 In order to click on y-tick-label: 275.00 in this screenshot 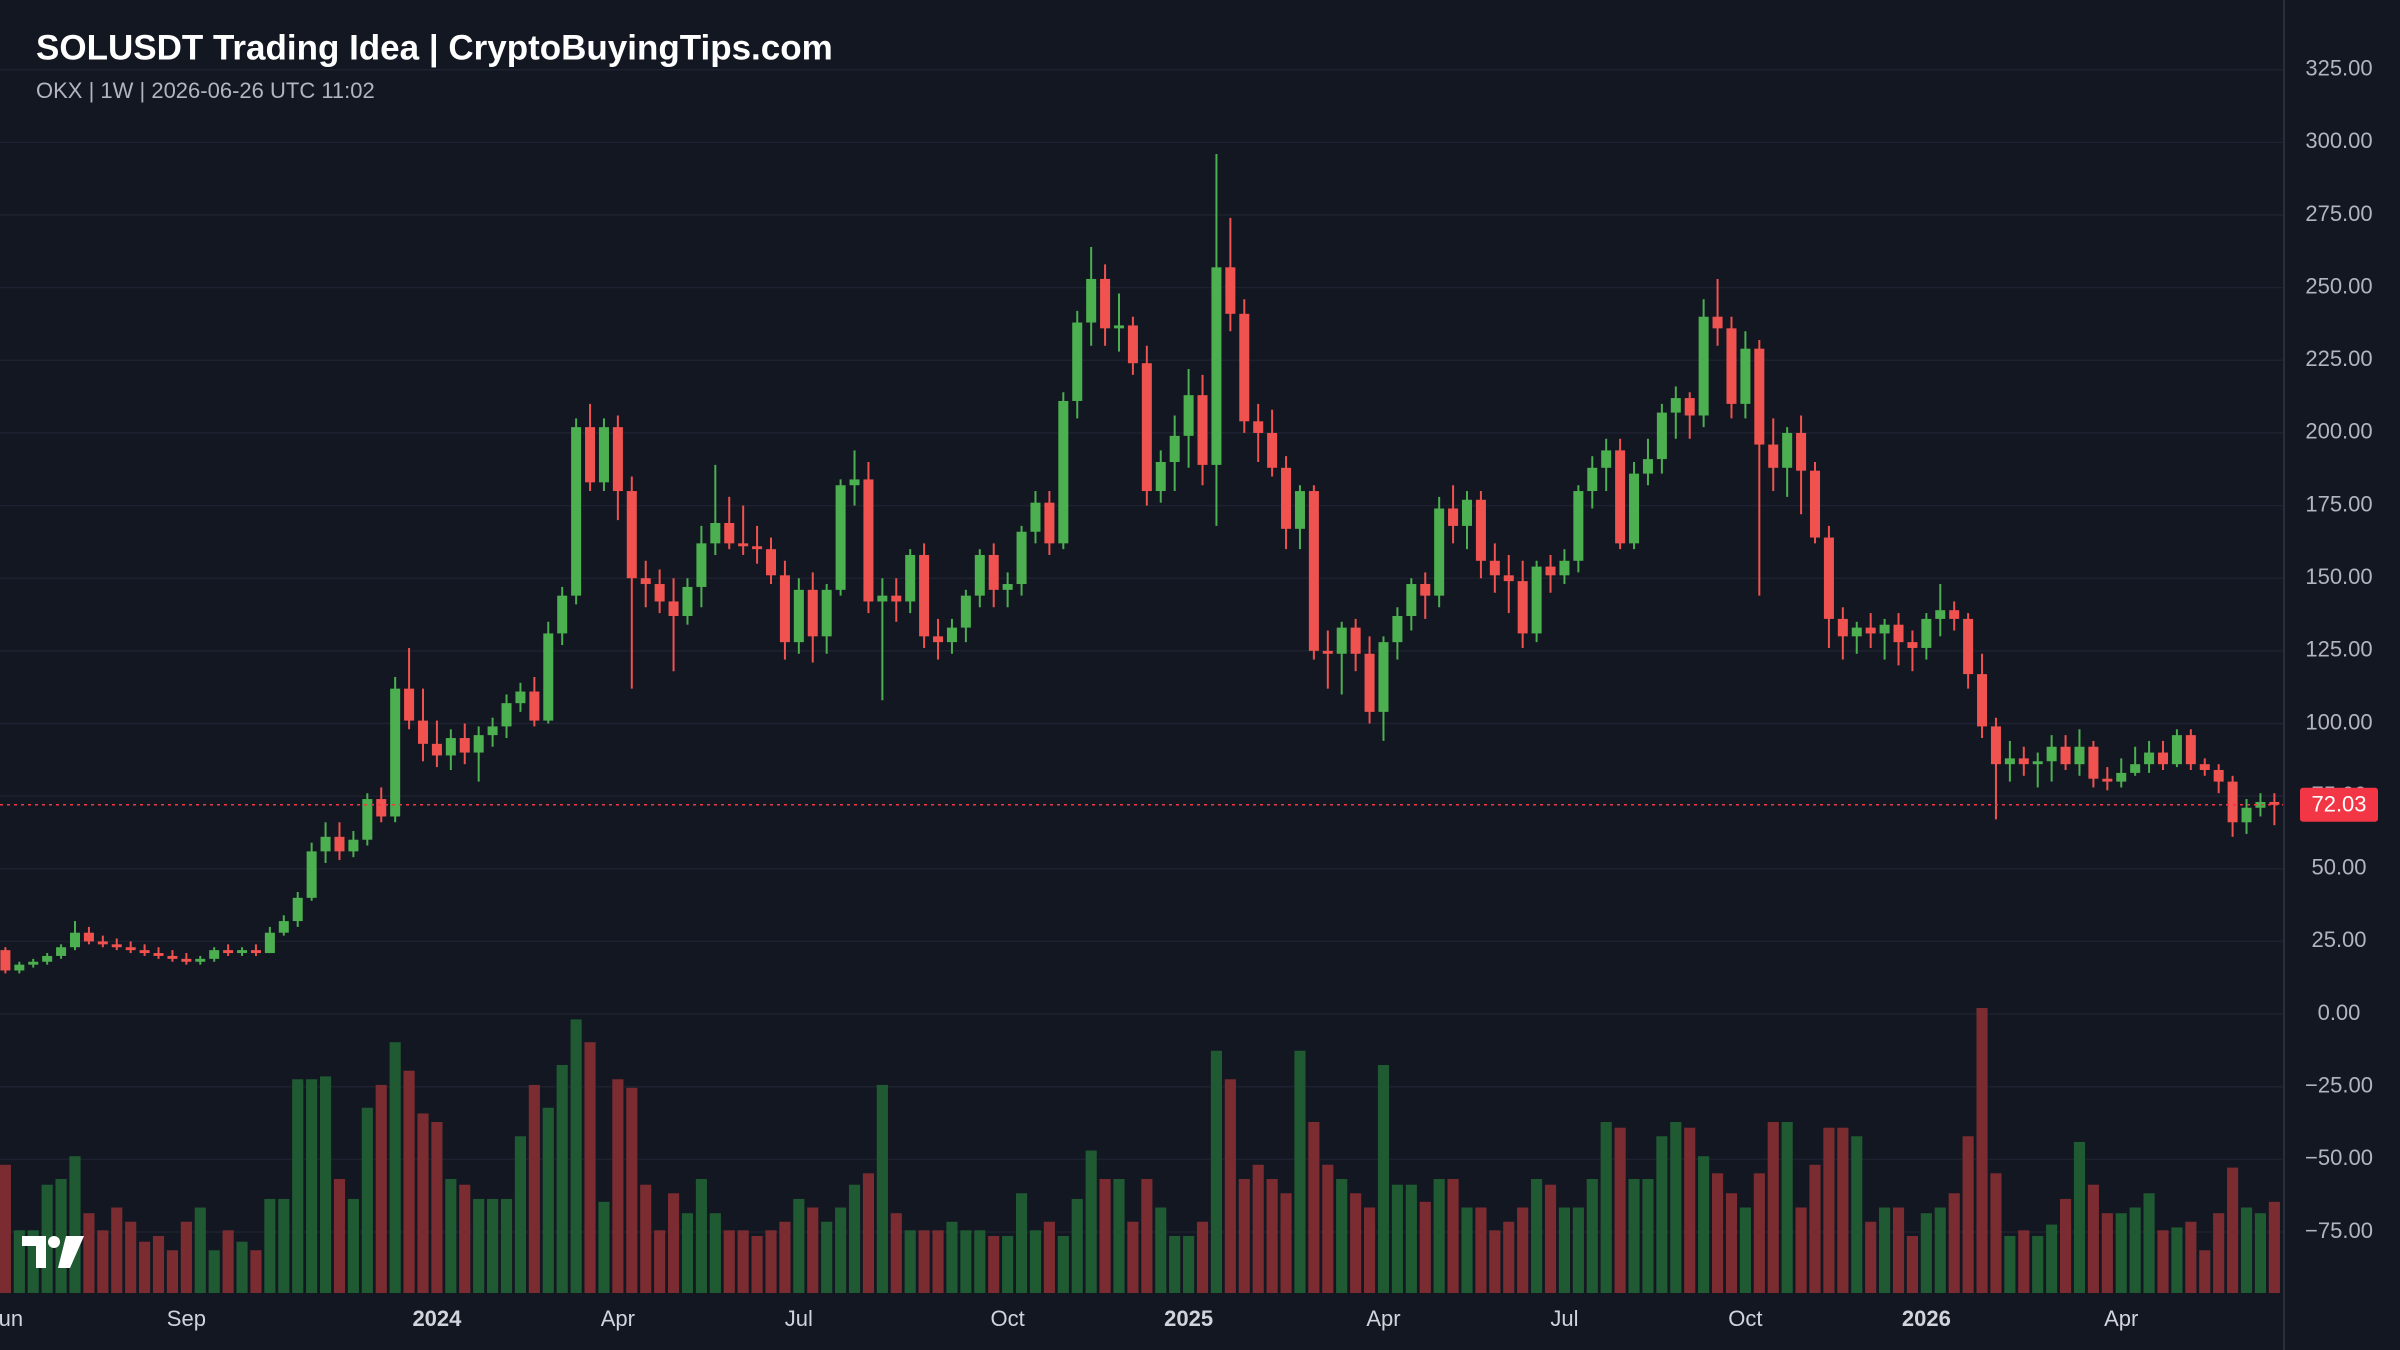, I will do `click(2338, 213)`.